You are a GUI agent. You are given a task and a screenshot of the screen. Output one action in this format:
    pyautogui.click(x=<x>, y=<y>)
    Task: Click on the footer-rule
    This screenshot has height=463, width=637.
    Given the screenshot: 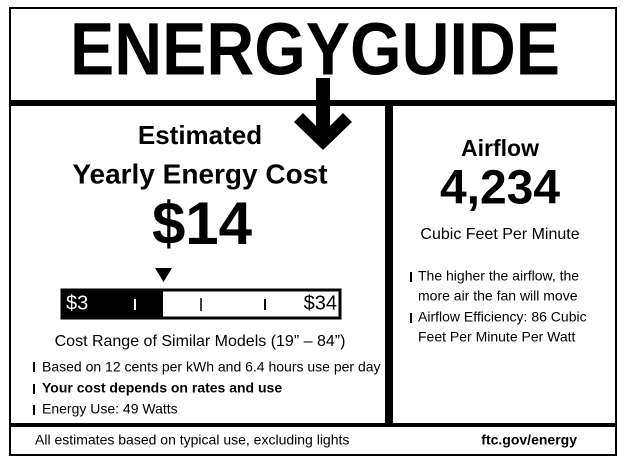 What is the action you would take?
    pyautogui.click(x=313, y=425)
    